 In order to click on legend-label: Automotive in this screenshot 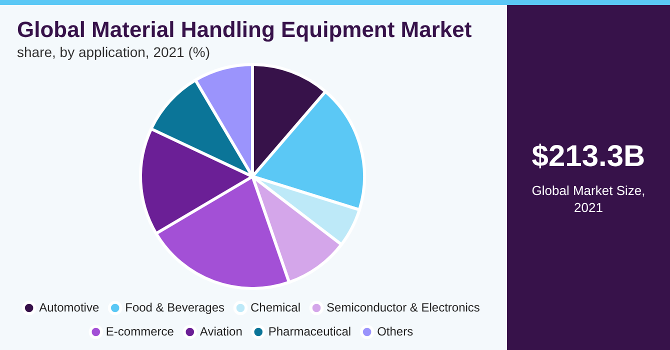, I will do `click(69, 307)`.